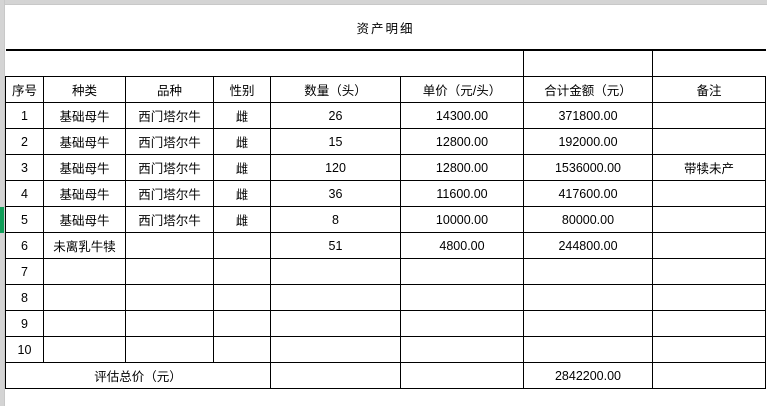 The width and height of the screenshot is (767, 406). I want to click on row-cell-kind: 未离乳牛犊, so click(84, 245).